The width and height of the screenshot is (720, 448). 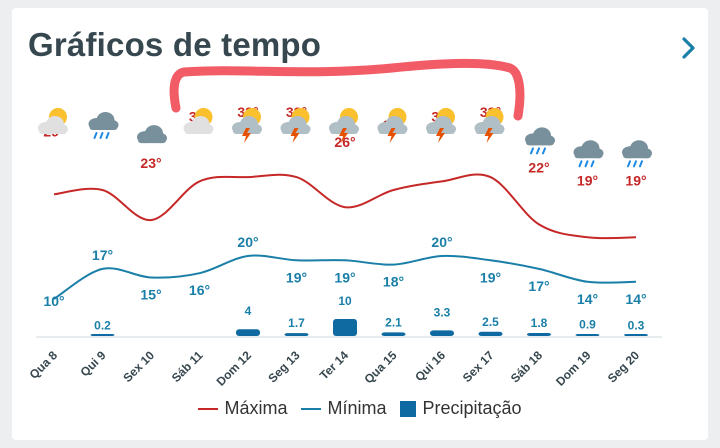 What do you see at coordinates (344, 142) in the screenshot?
I see `max-temp-label: 26°` at bounding box center [344, 142].